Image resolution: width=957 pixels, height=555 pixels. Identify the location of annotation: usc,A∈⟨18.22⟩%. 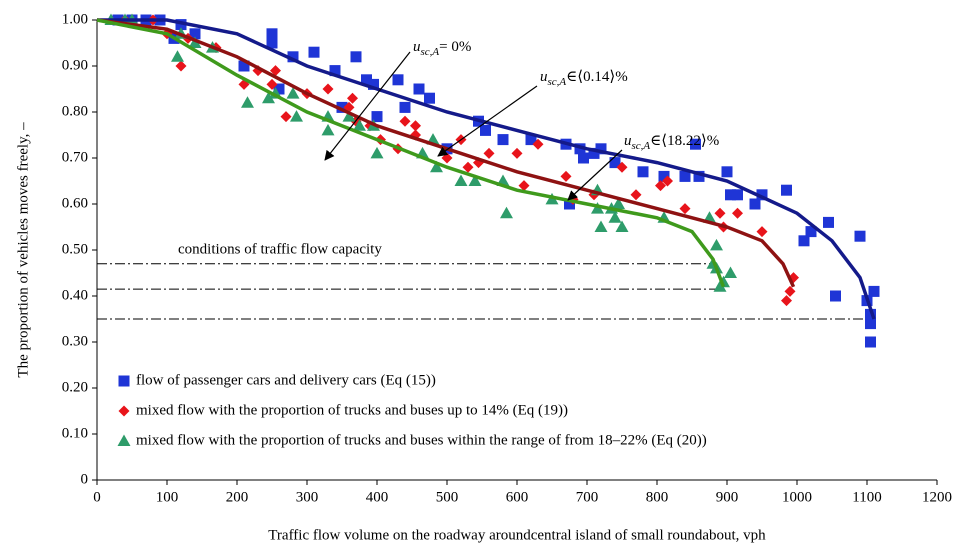
(671, 142).